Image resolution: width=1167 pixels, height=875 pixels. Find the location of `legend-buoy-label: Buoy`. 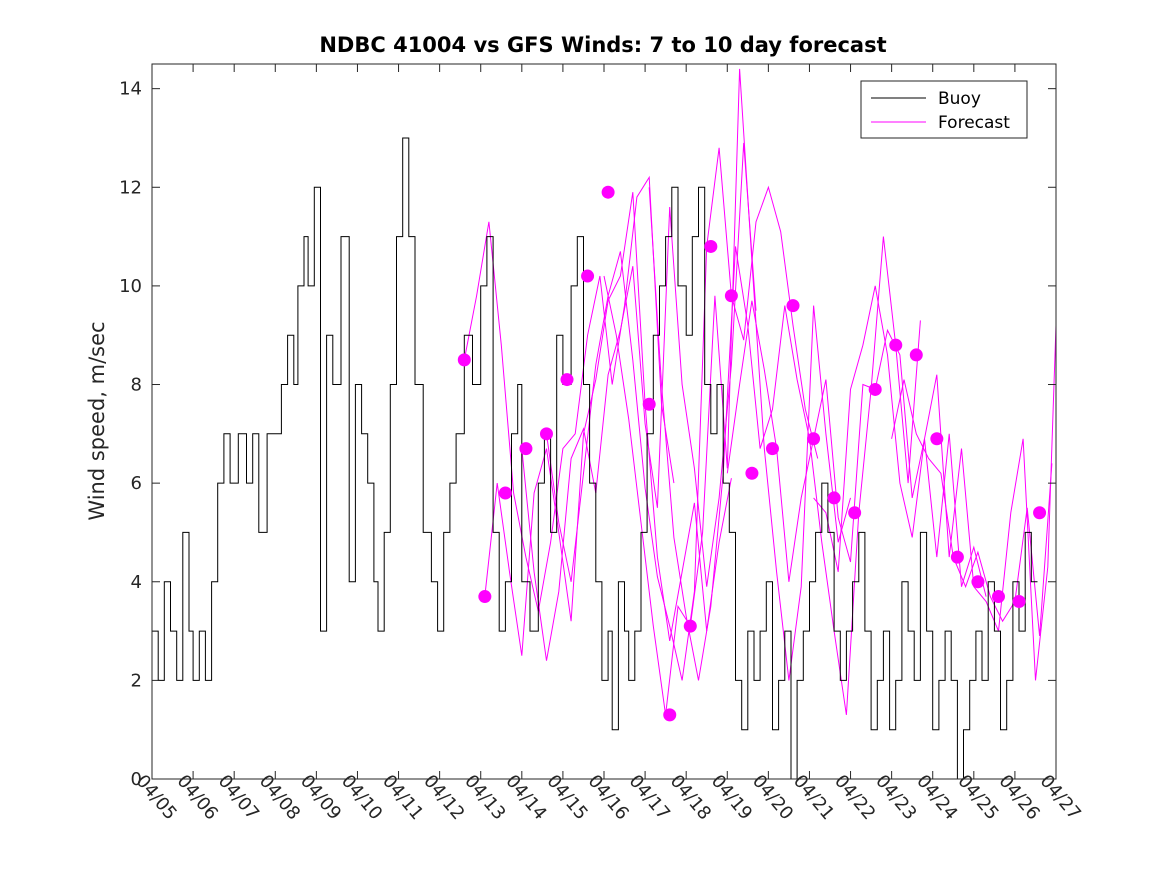

legend-buoy-label: Buoy is located at coordinates (959, 99).